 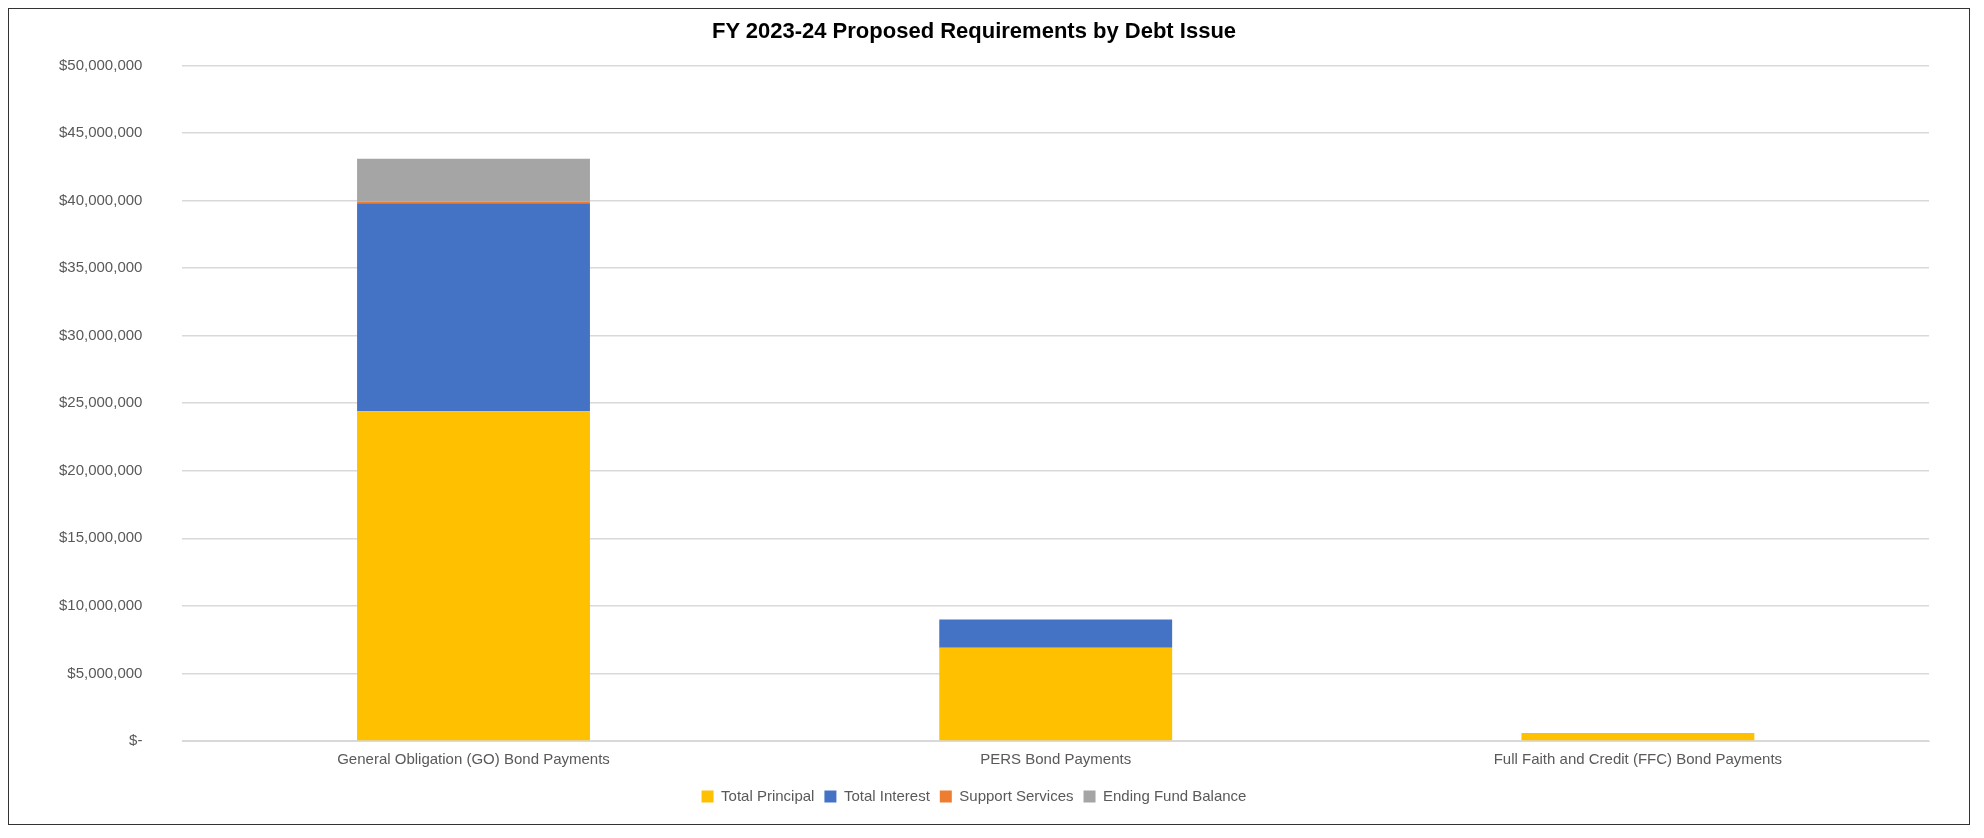 I want to click on y-tick-label: $5,000,000, so click(x=105, y=672).